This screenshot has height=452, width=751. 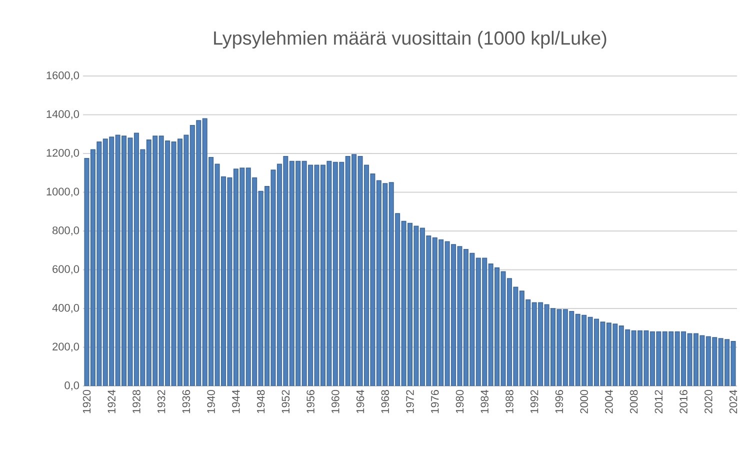 I want to click on y-tick-label: 1200,0, so click(x=63, y=153).